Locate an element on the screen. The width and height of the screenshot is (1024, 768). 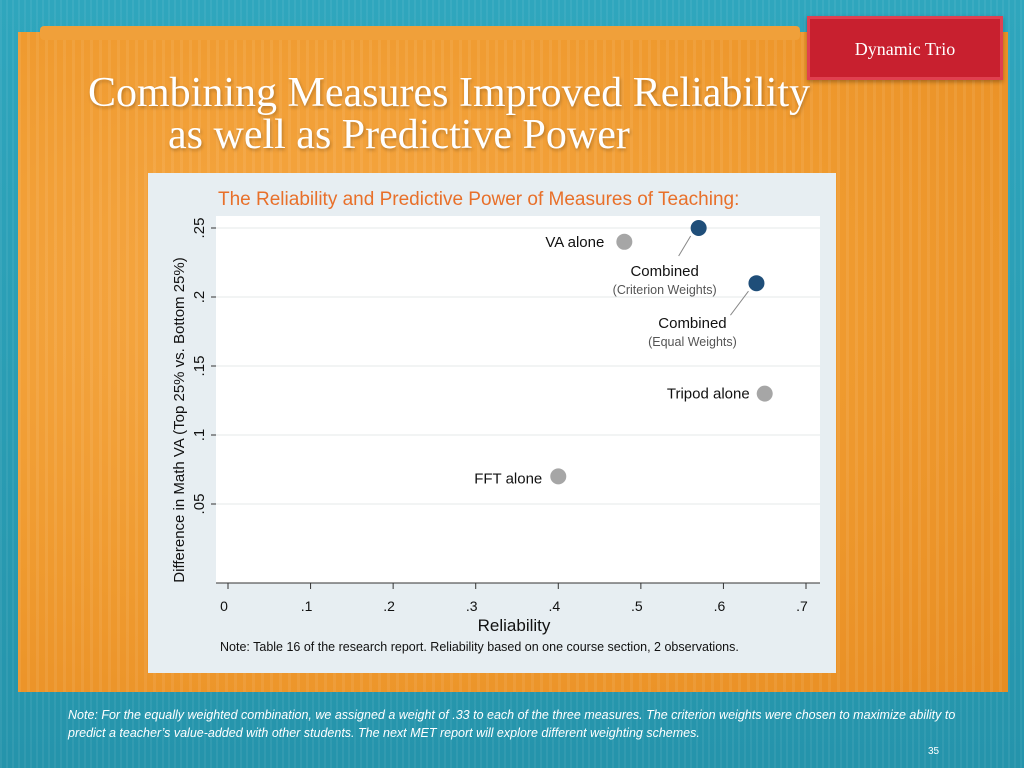
y-tick-label: .2 is located at coordinates (199, 297).